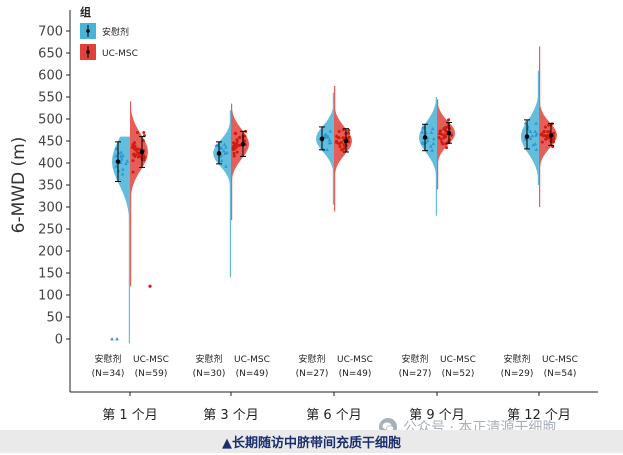 This screenshot has height=455, width=623. I want to click on ucmsc-n-label: (N=54), so click(560, 374).